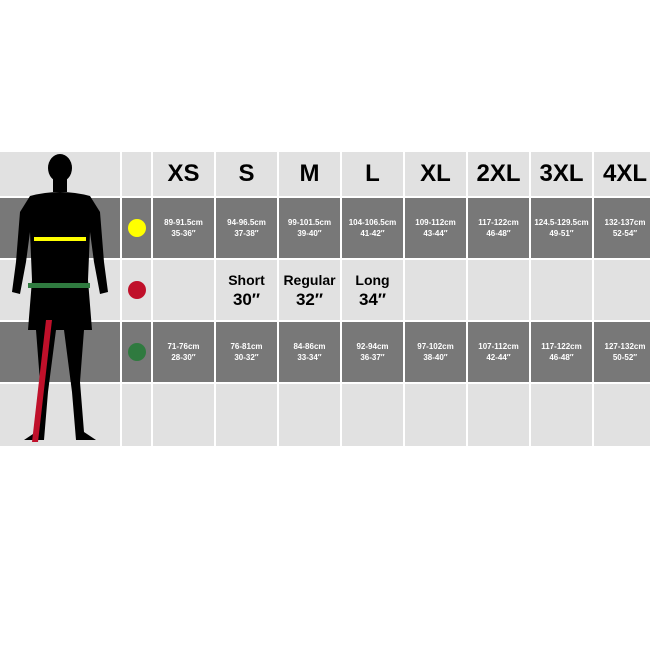 The image size is (650, 650). I want to click on size-header-s: S, so click(246, 174).